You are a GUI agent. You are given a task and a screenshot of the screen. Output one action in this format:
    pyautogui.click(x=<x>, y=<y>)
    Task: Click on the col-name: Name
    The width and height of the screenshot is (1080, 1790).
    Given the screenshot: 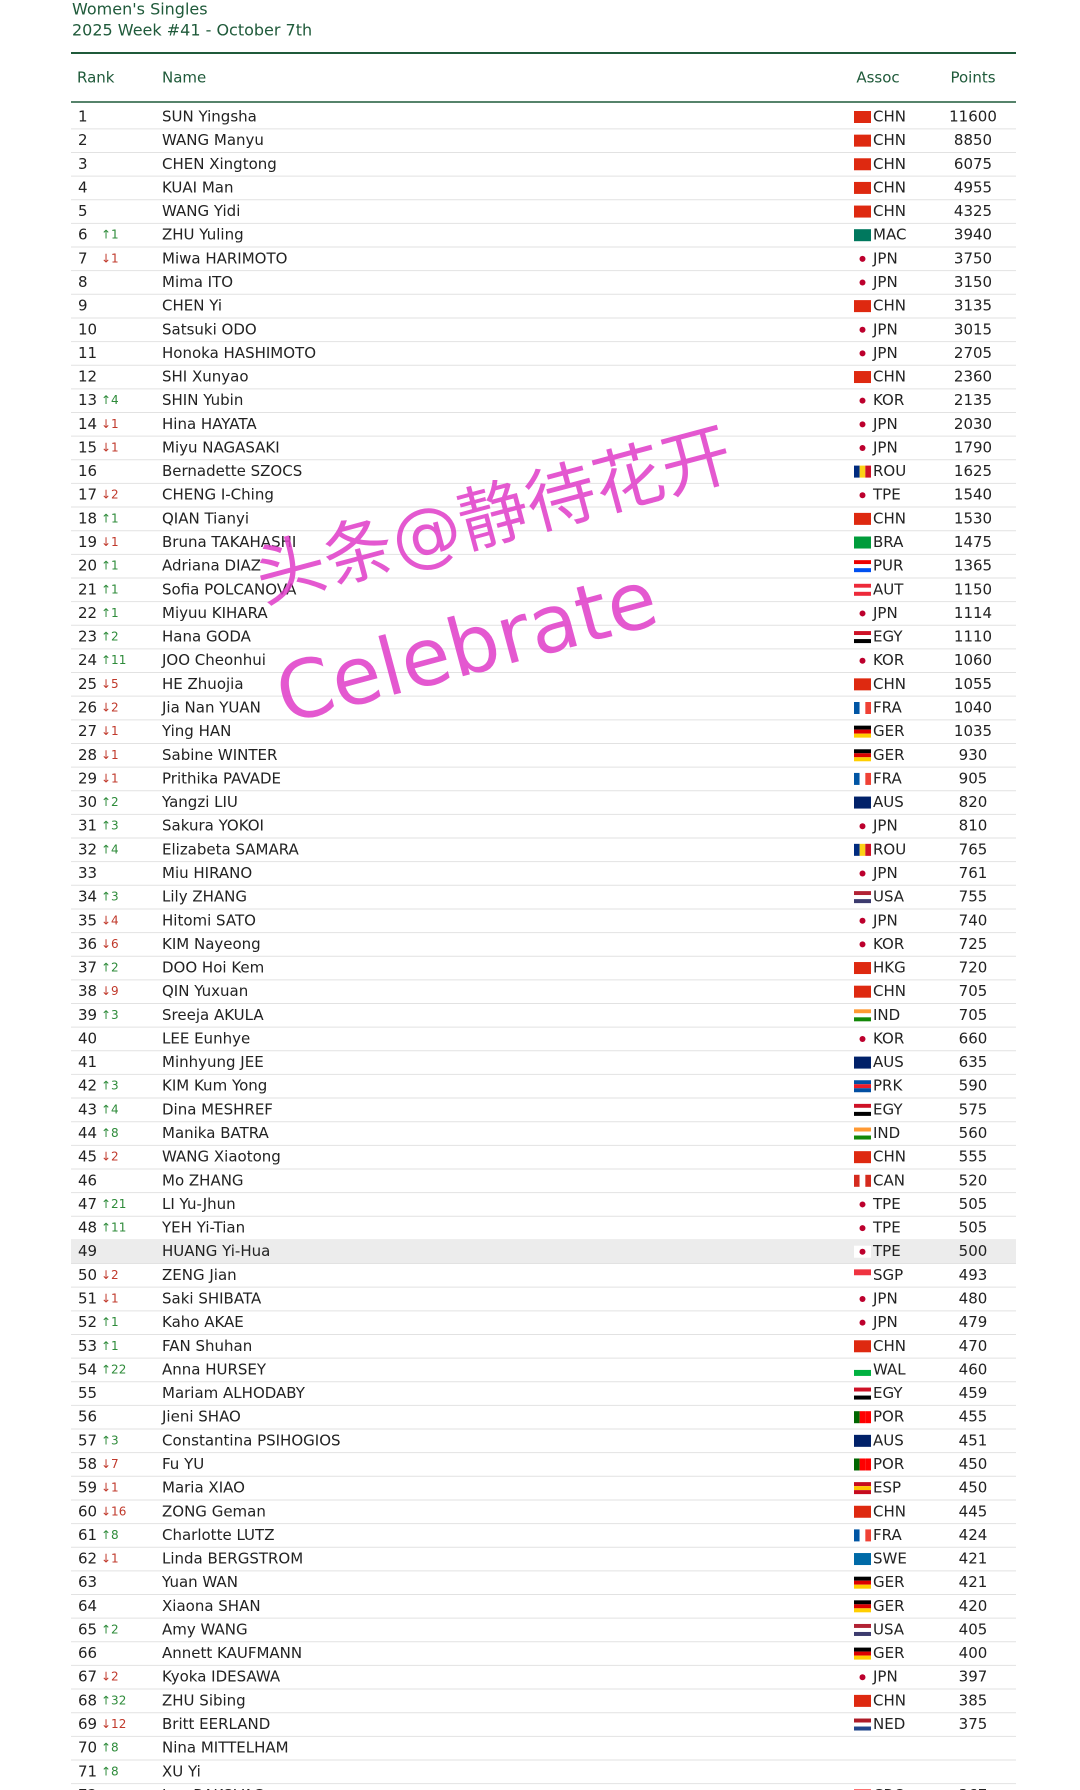 What is the action you would take?
    pyautogui.click(x=184, y=78)
    